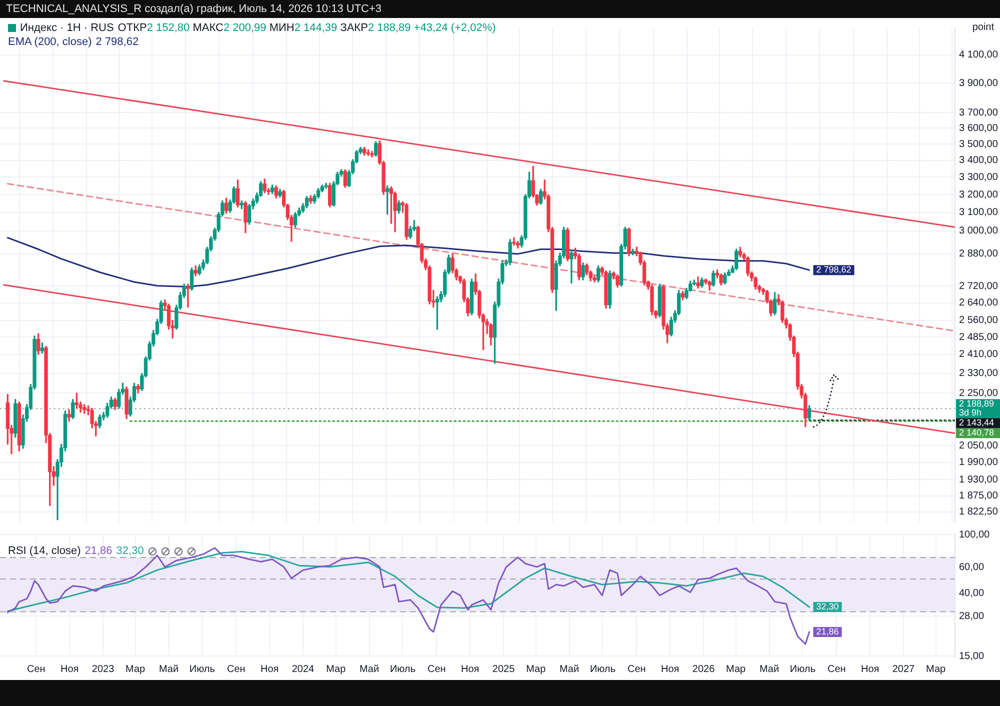 This screenshot has height=706, width=1000. I want to click on y-tick-label: 3 200,00, so click(978, 194).